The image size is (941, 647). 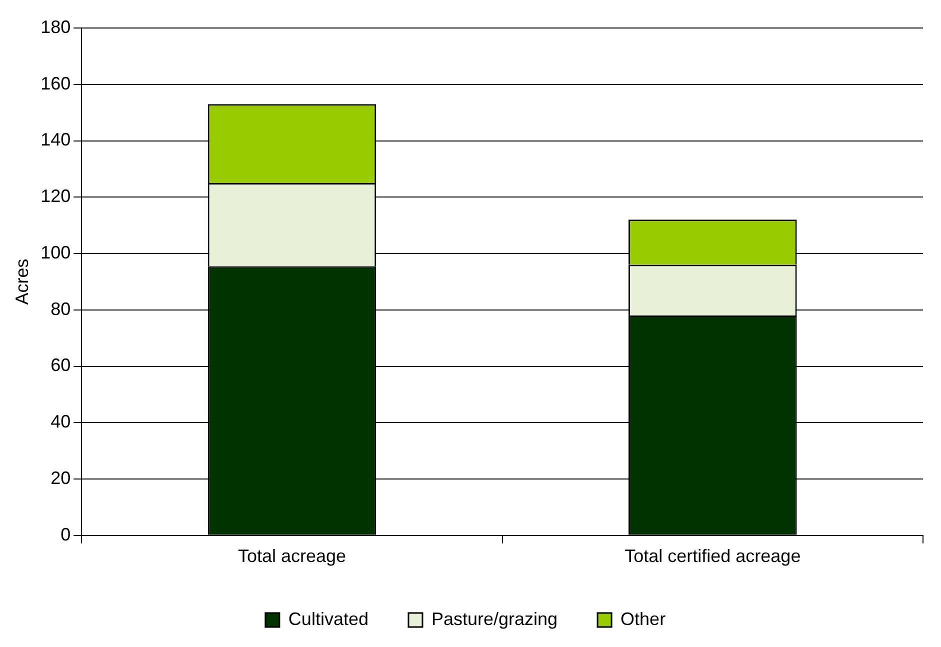 What do you see at coordinates (60, 308) in the screenshot?
I see `y-tick-label: 80` at bounding box center [60, 308].